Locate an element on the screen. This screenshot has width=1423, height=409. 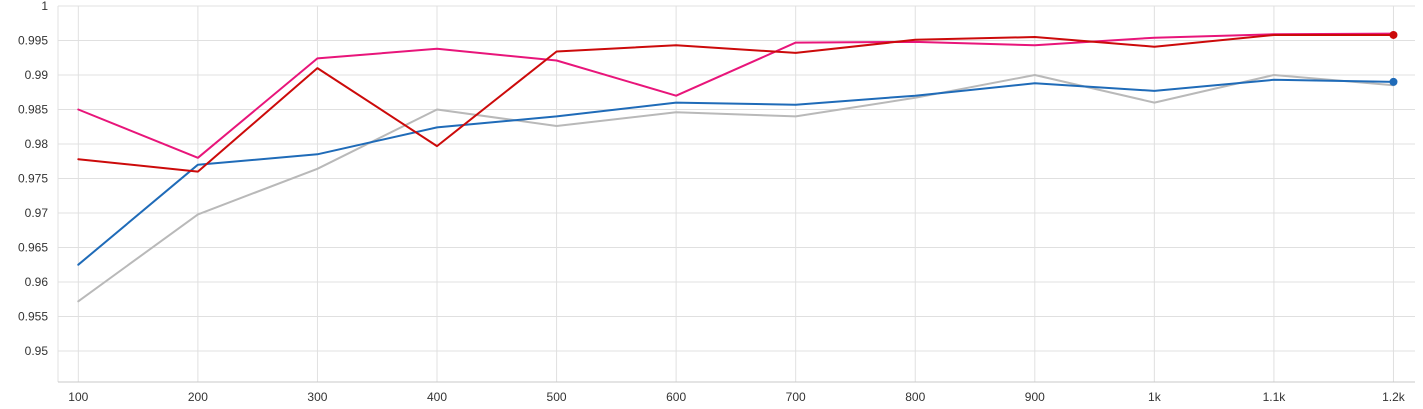
x-tick-label: 200 is located at coordinates (198, 397).